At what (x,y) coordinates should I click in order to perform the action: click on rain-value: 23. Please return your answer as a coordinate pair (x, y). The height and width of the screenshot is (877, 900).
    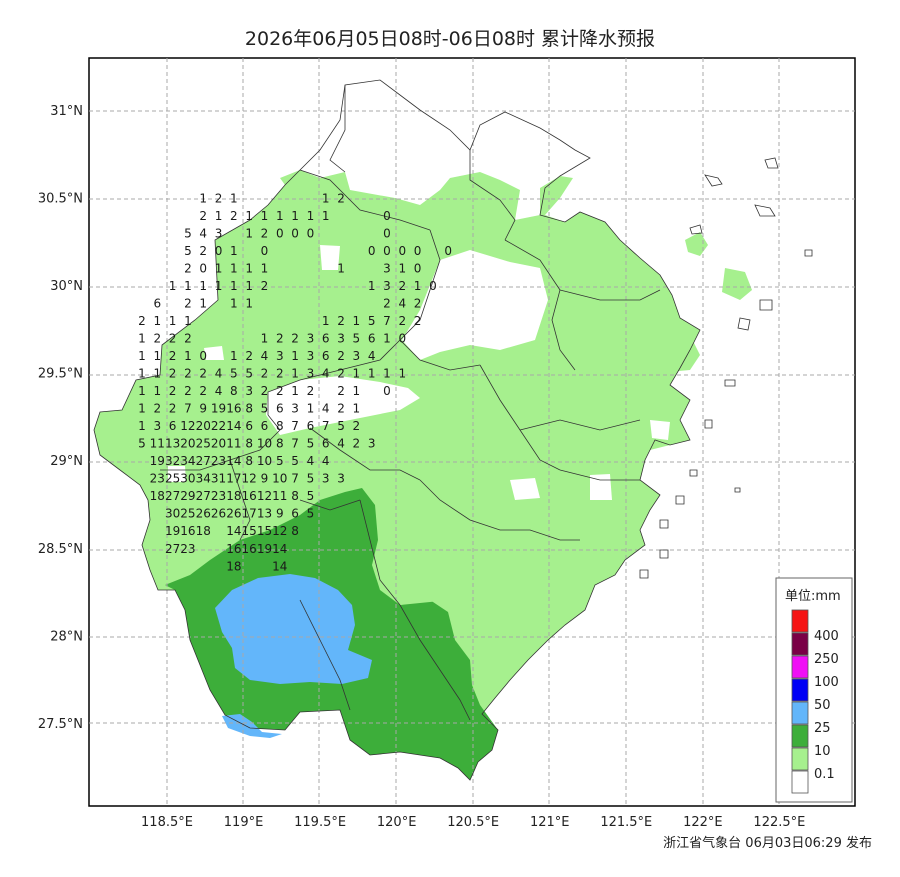
    Looking at the image, I should click on (157, 479).